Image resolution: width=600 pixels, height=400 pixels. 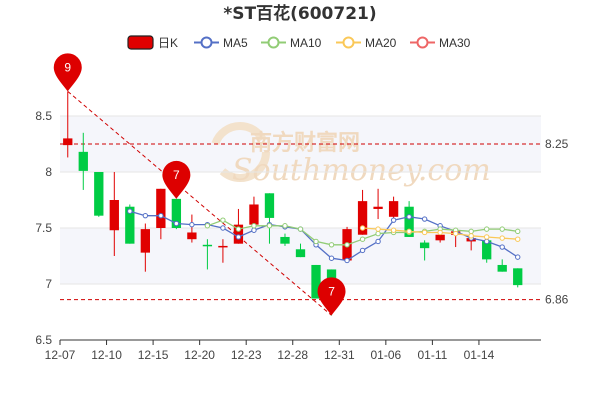 I want to click on y-tick-label: 7.5, so click(x=43, y=228).